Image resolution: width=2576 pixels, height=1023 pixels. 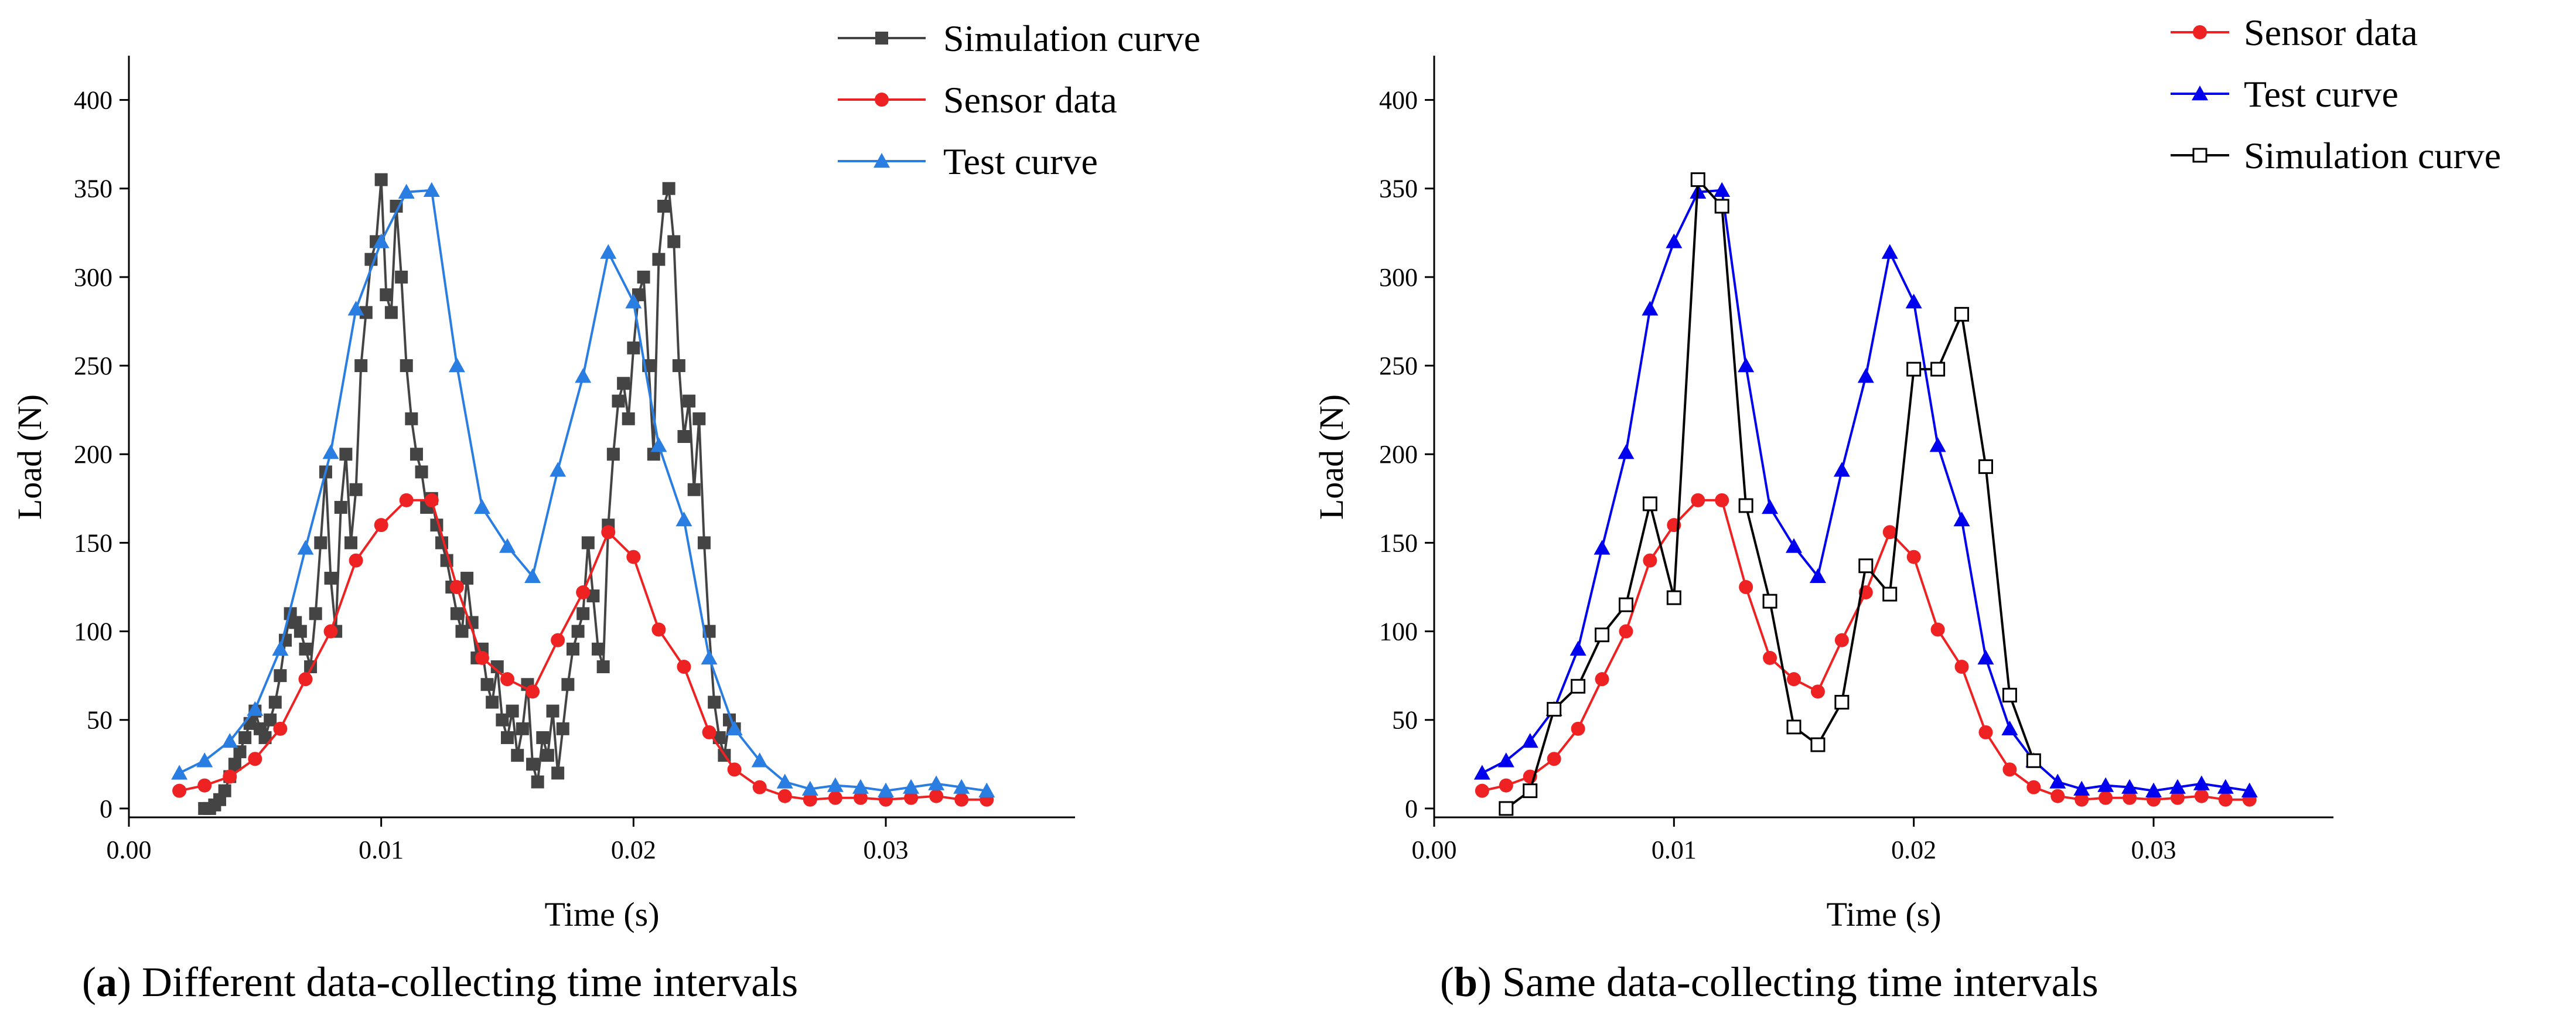 What do you see at coordinates (1884, 914) in the screenshot?
I see `x-axis-title: Time (s)` at bounding box center [1884, 914].